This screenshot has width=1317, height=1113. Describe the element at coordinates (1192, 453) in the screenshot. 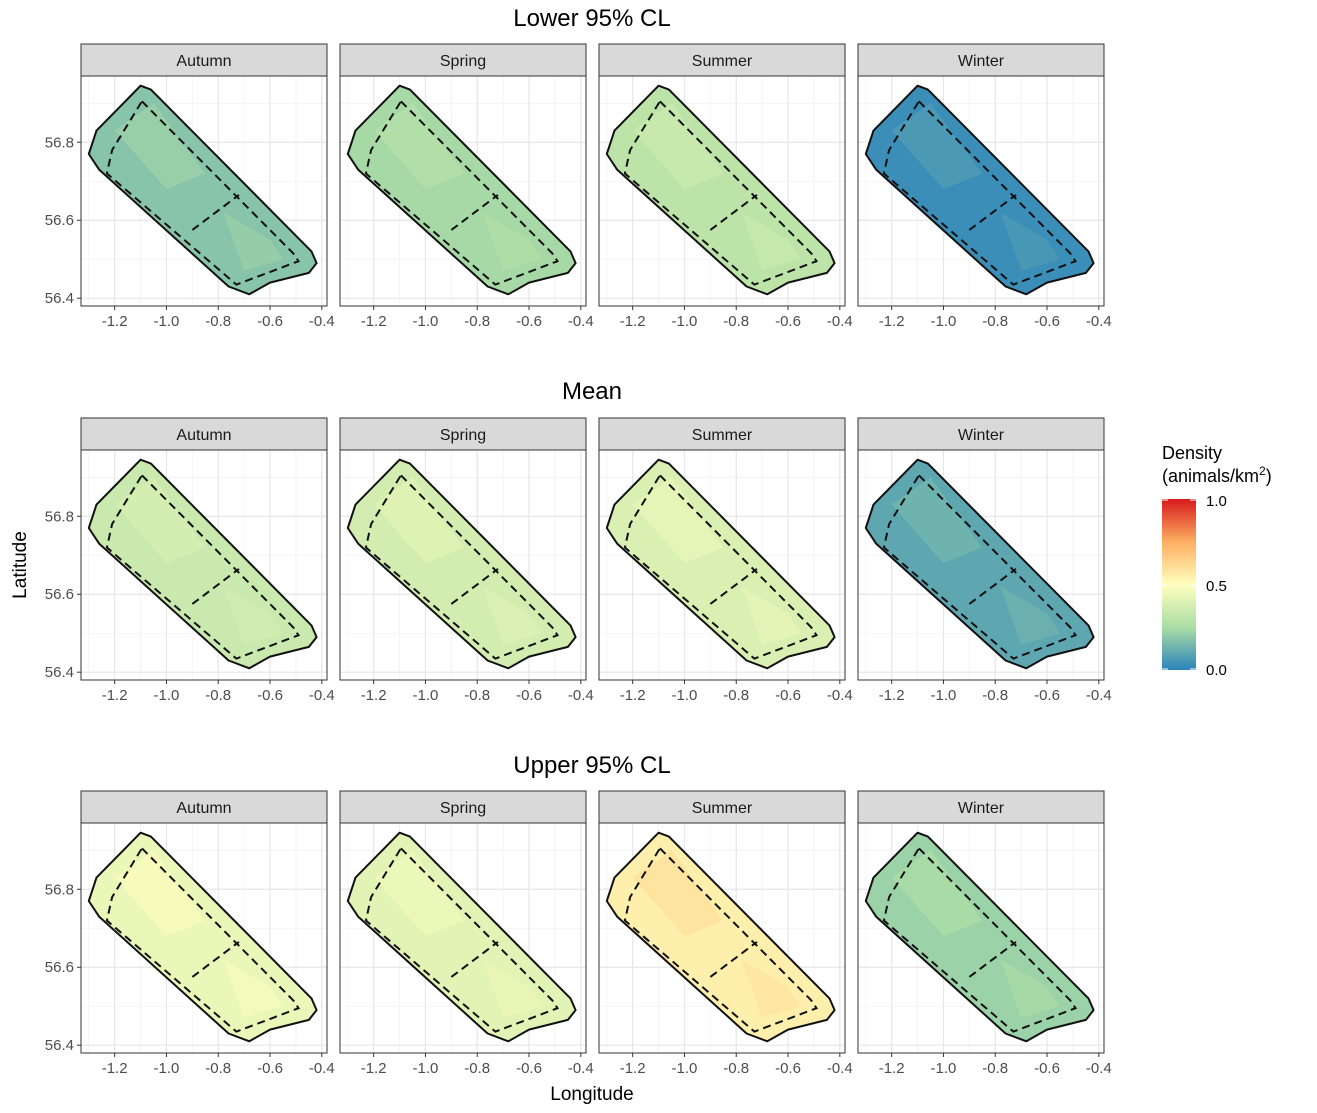

I see `legend-title-line1: Density` at that location.